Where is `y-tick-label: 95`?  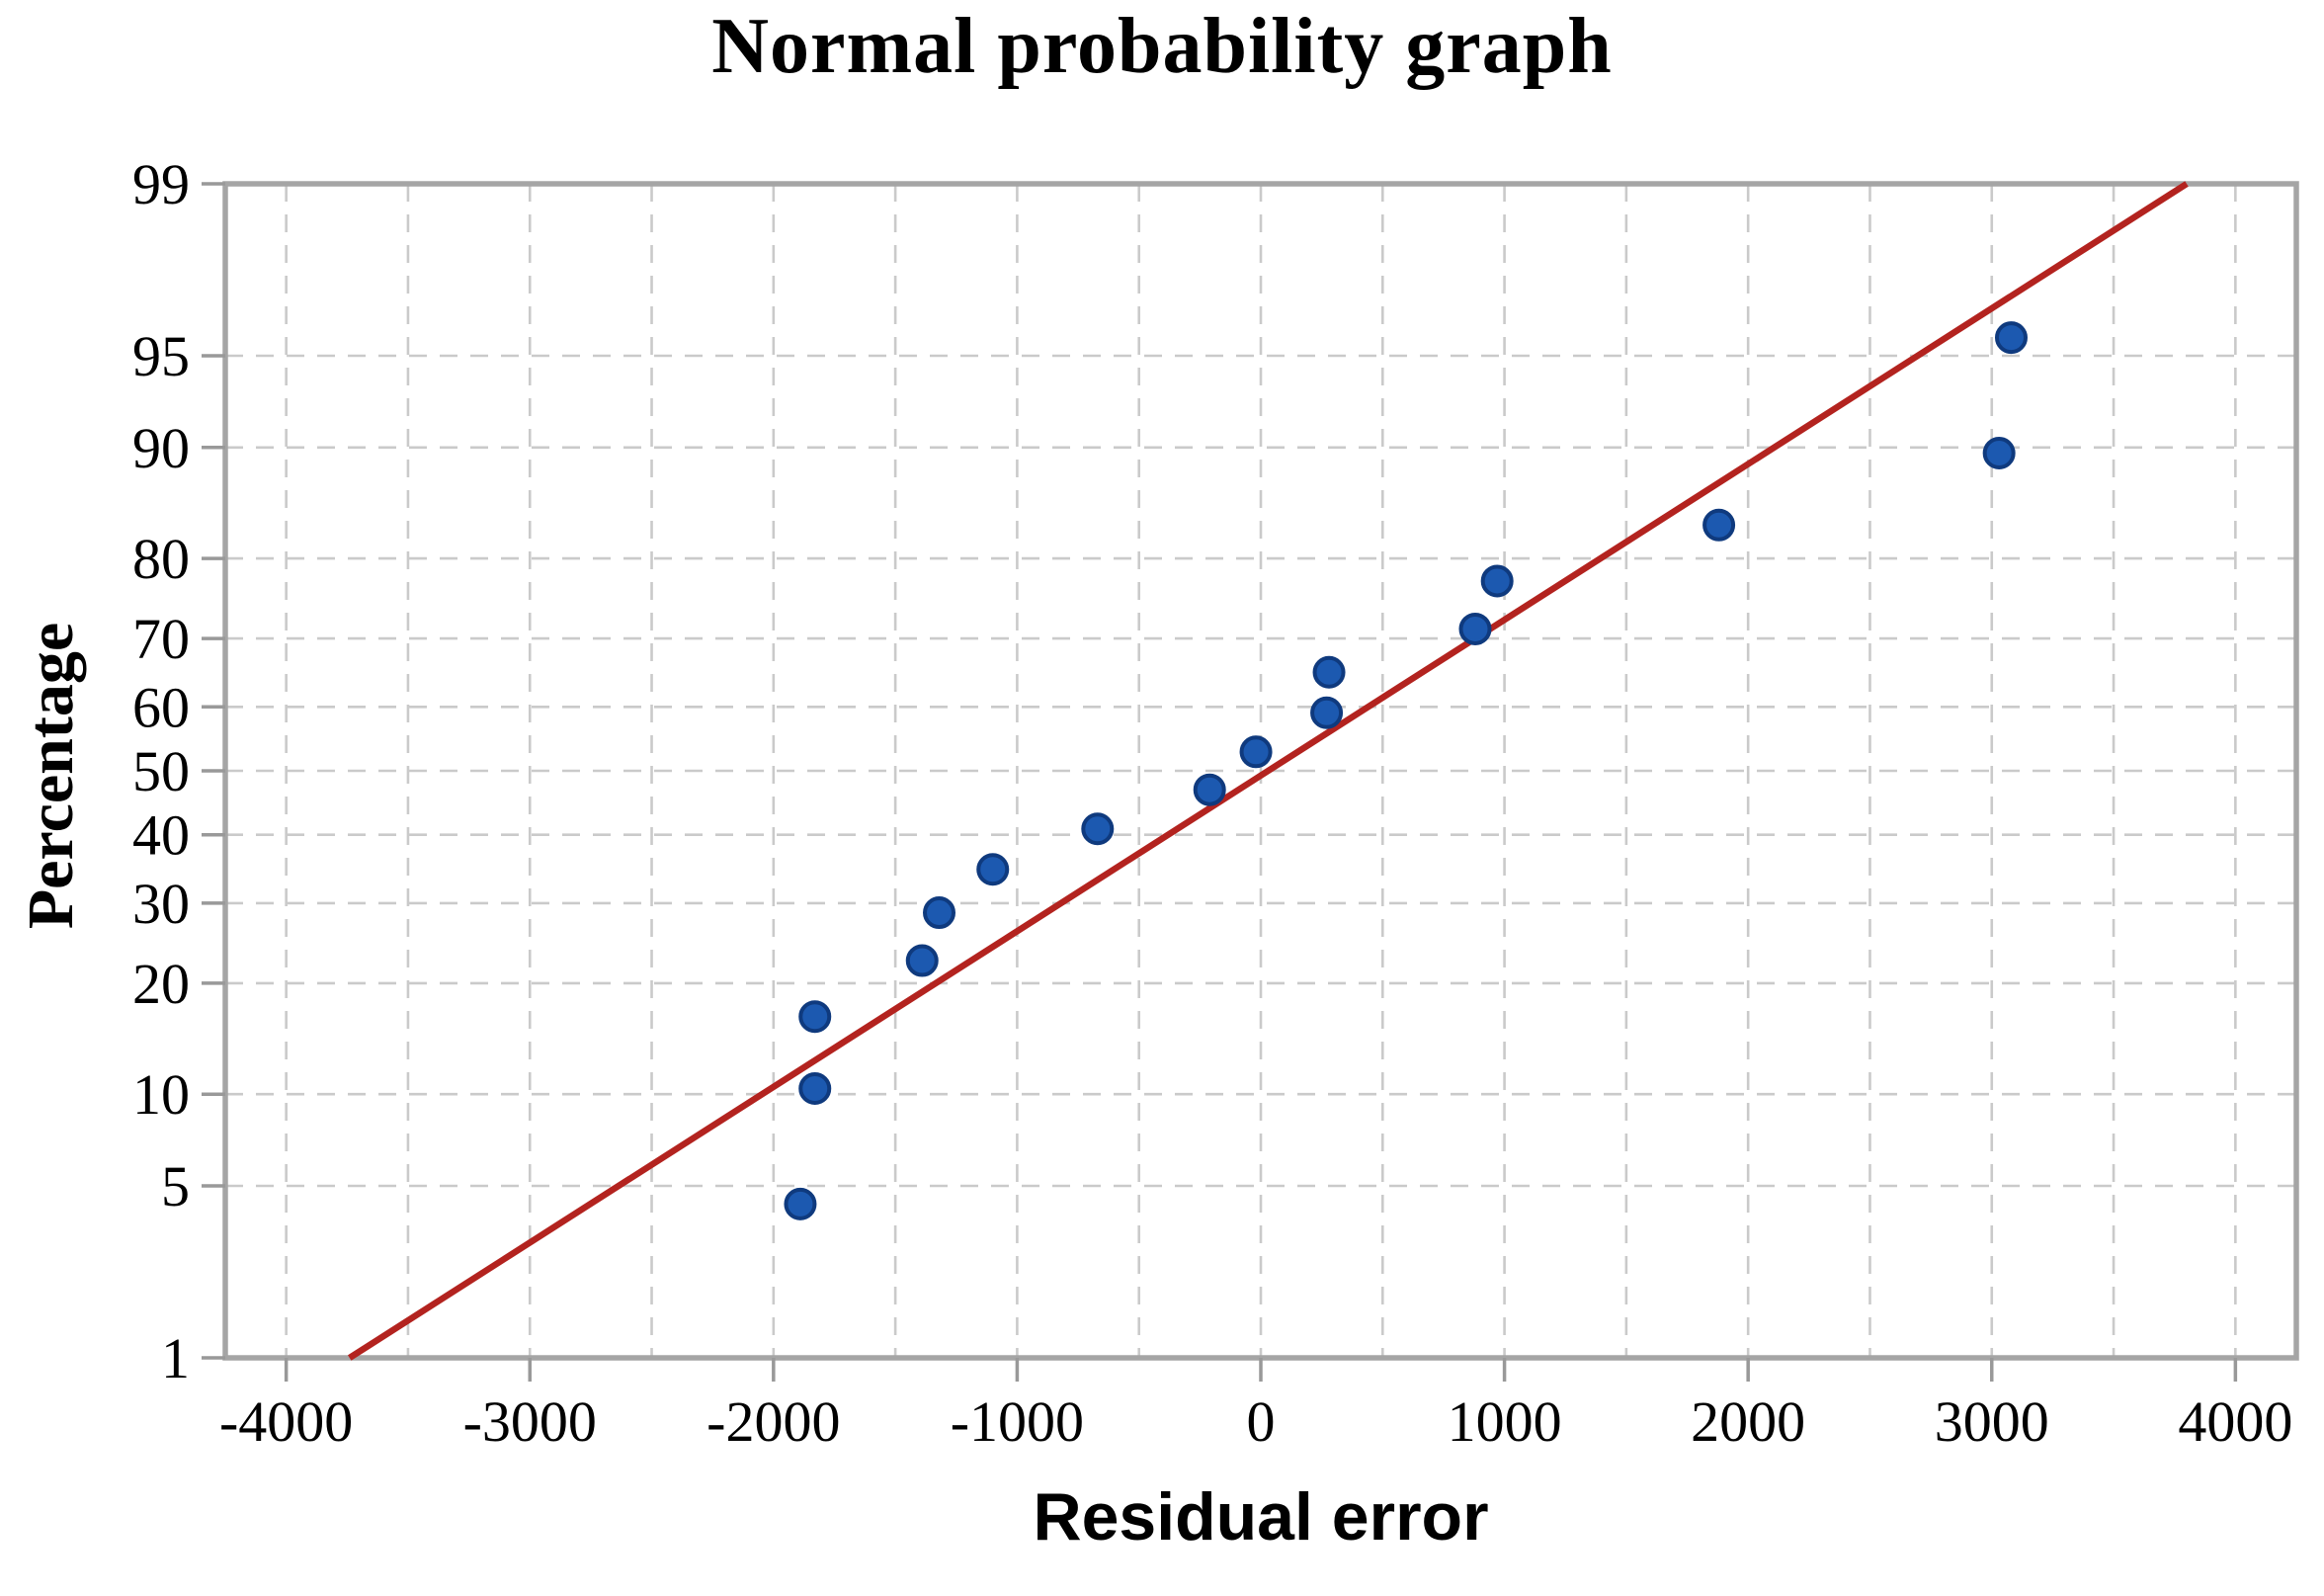
y-tick-label: 95 is located at coordinates (161, 356).